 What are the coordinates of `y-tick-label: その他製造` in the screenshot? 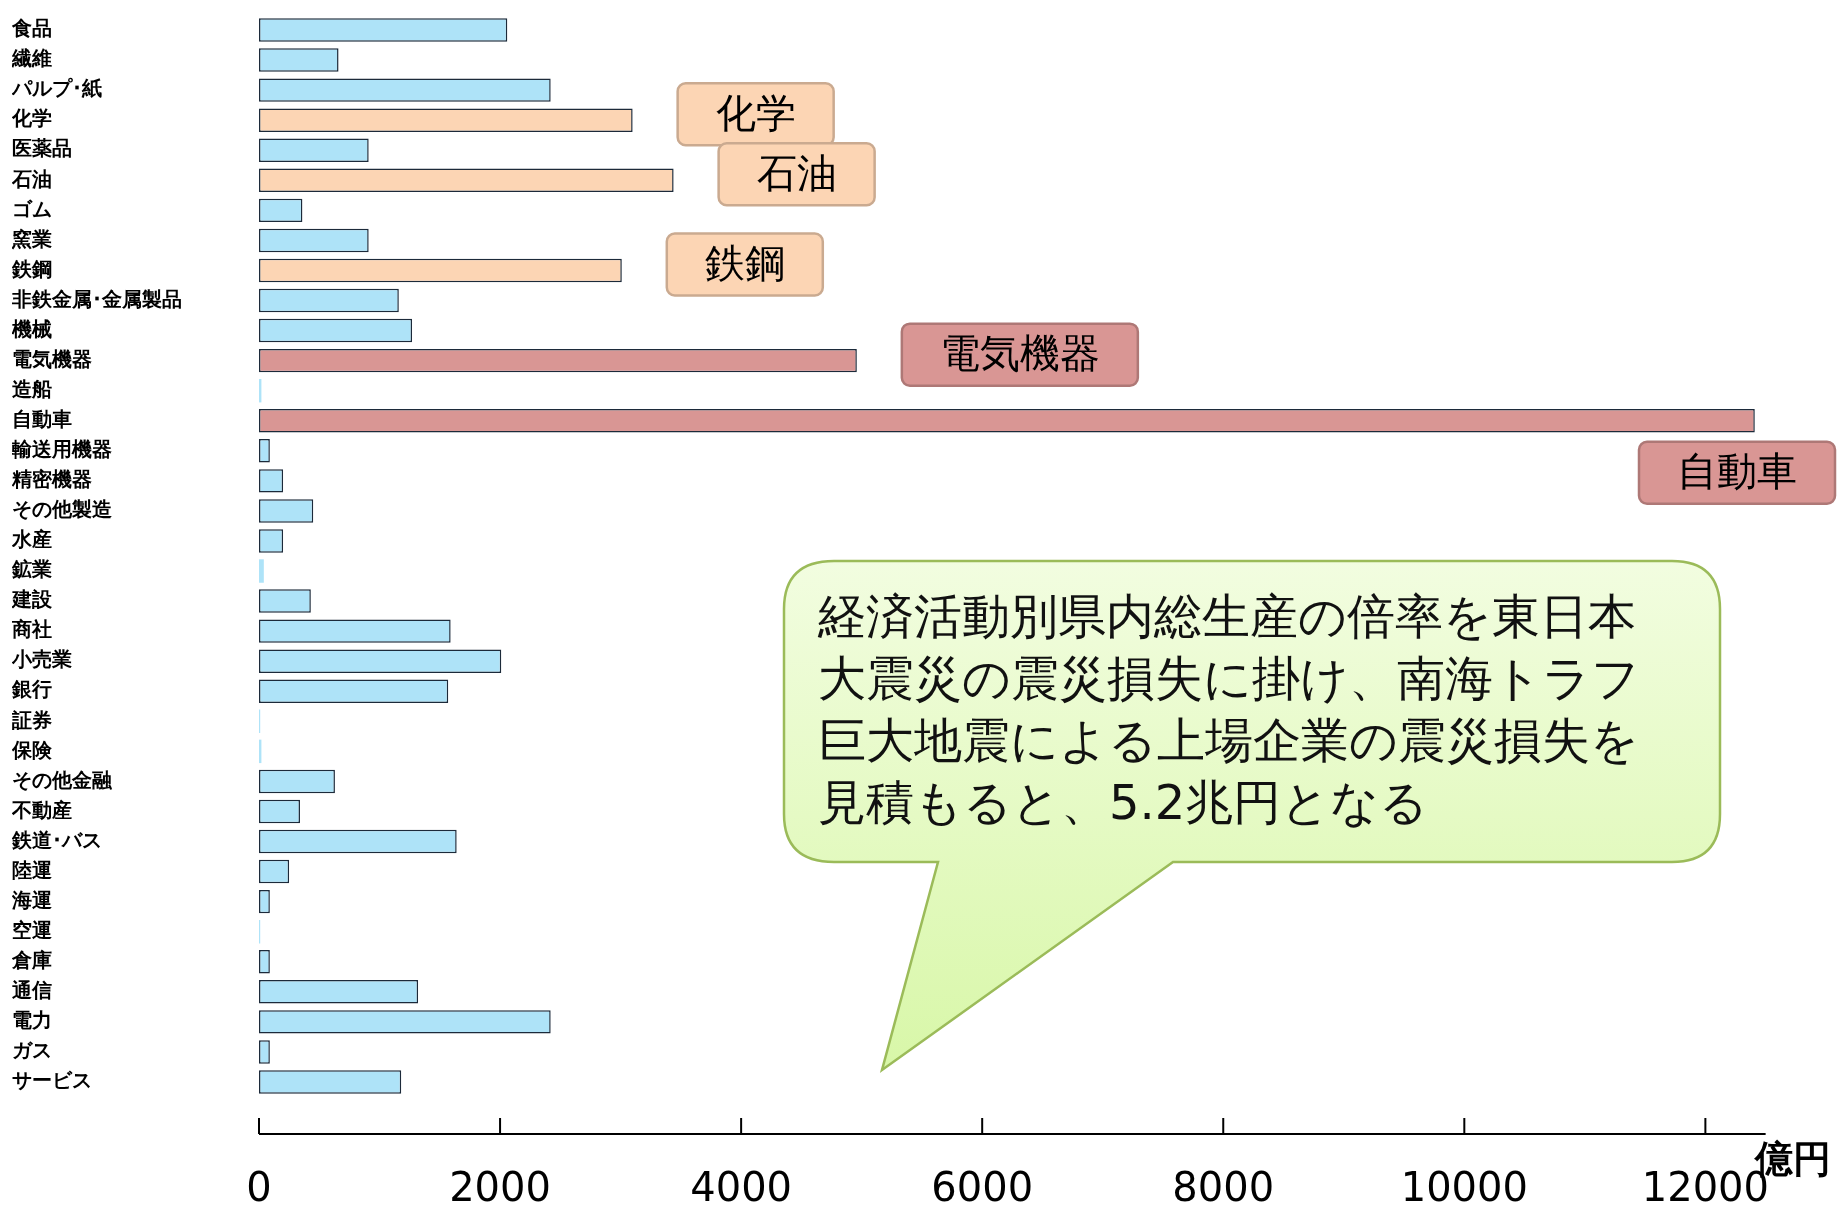 It's located at (62, 509).